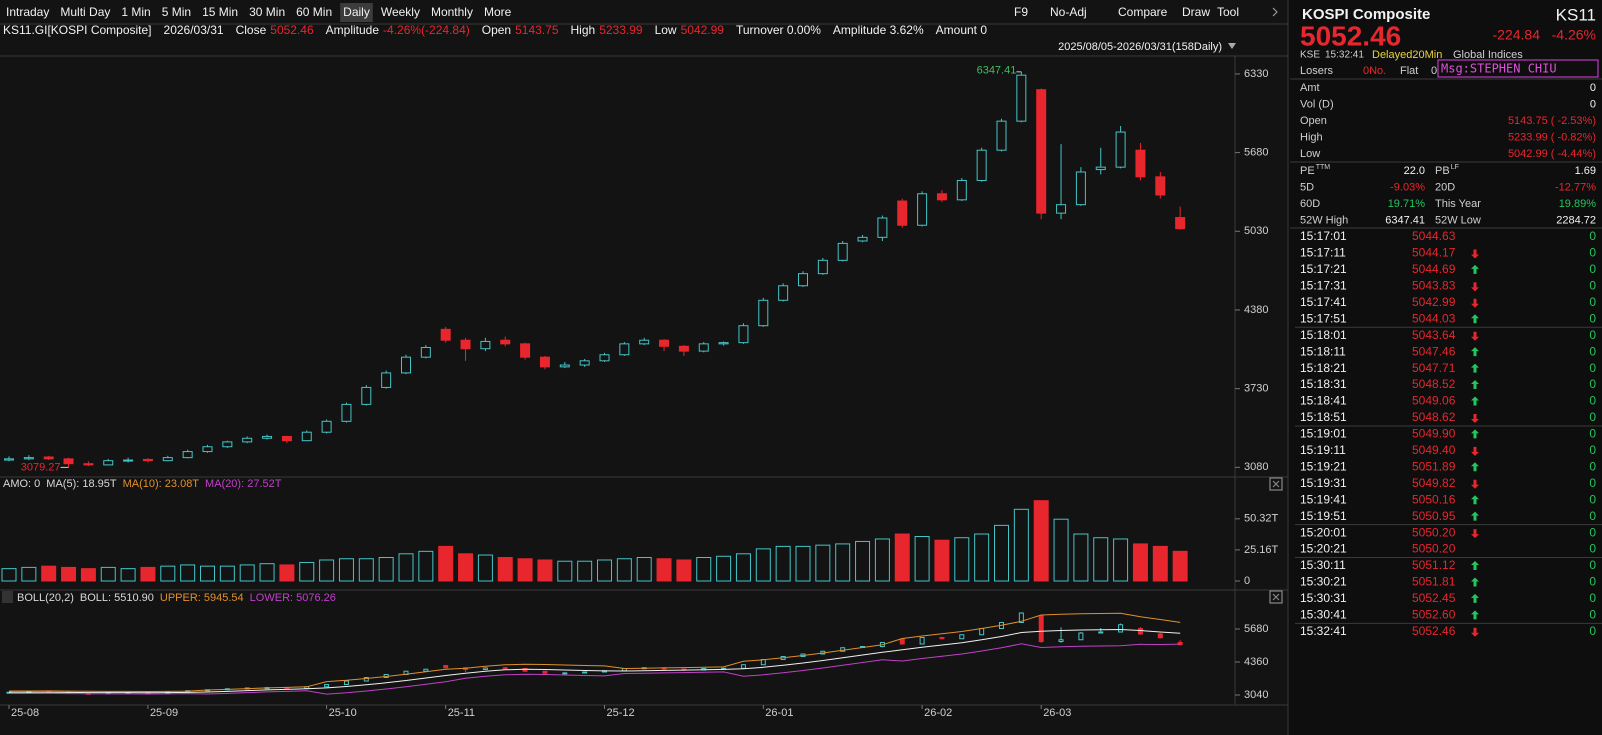 This screenshot has height=735, width=1602. I want to click on nav-arrow, so click(1275, 12).